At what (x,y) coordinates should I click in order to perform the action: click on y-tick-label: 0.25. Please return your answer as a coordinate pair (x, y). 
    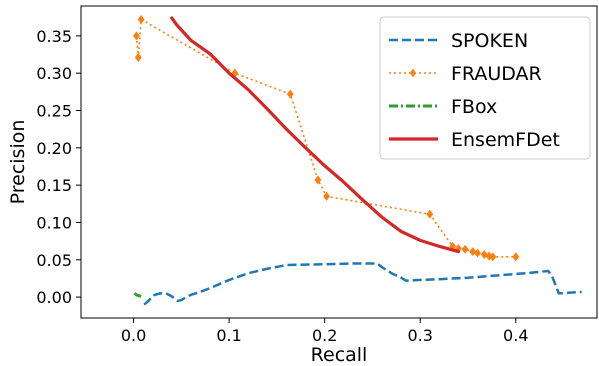
    Looking at the image, I should click on (54, 110).